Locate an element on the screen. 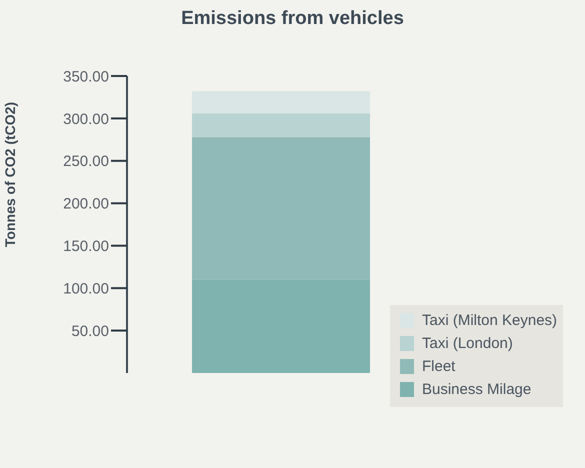 The height and width of the screenshot is (468, 585). y-tick-label: 200.00 is located at coordinates (86, 204).